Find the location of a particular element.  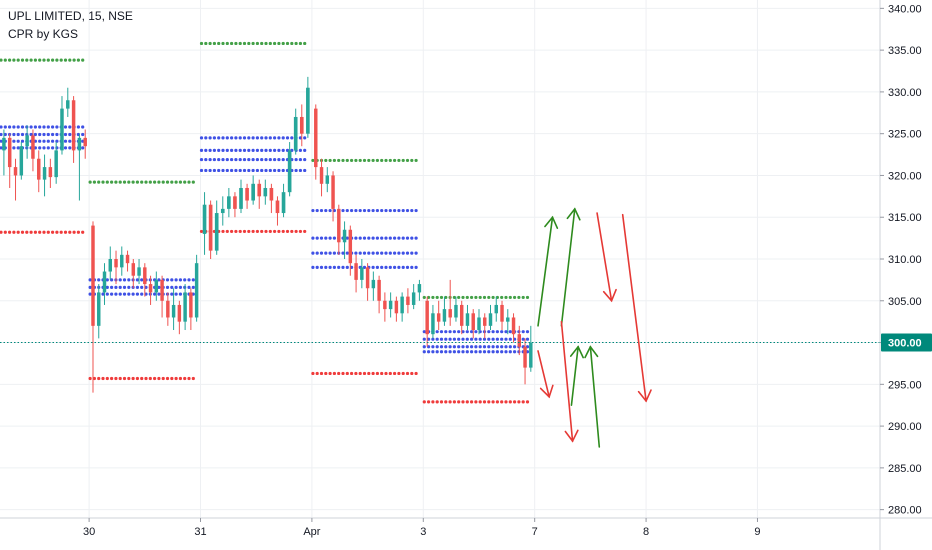

y-tick-label: 310.00 is located at coordinates (905, 260).